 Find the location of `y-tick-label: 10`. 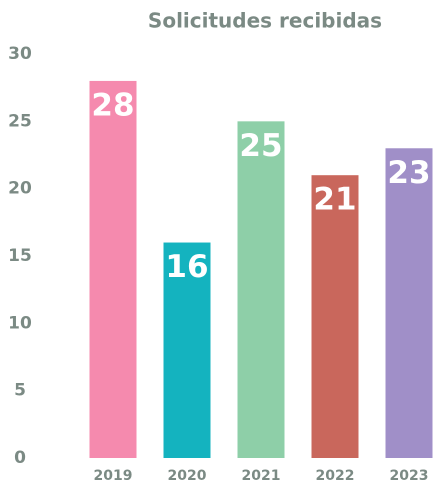

y-tick-label: 10 is located at coordinates (20, 323).